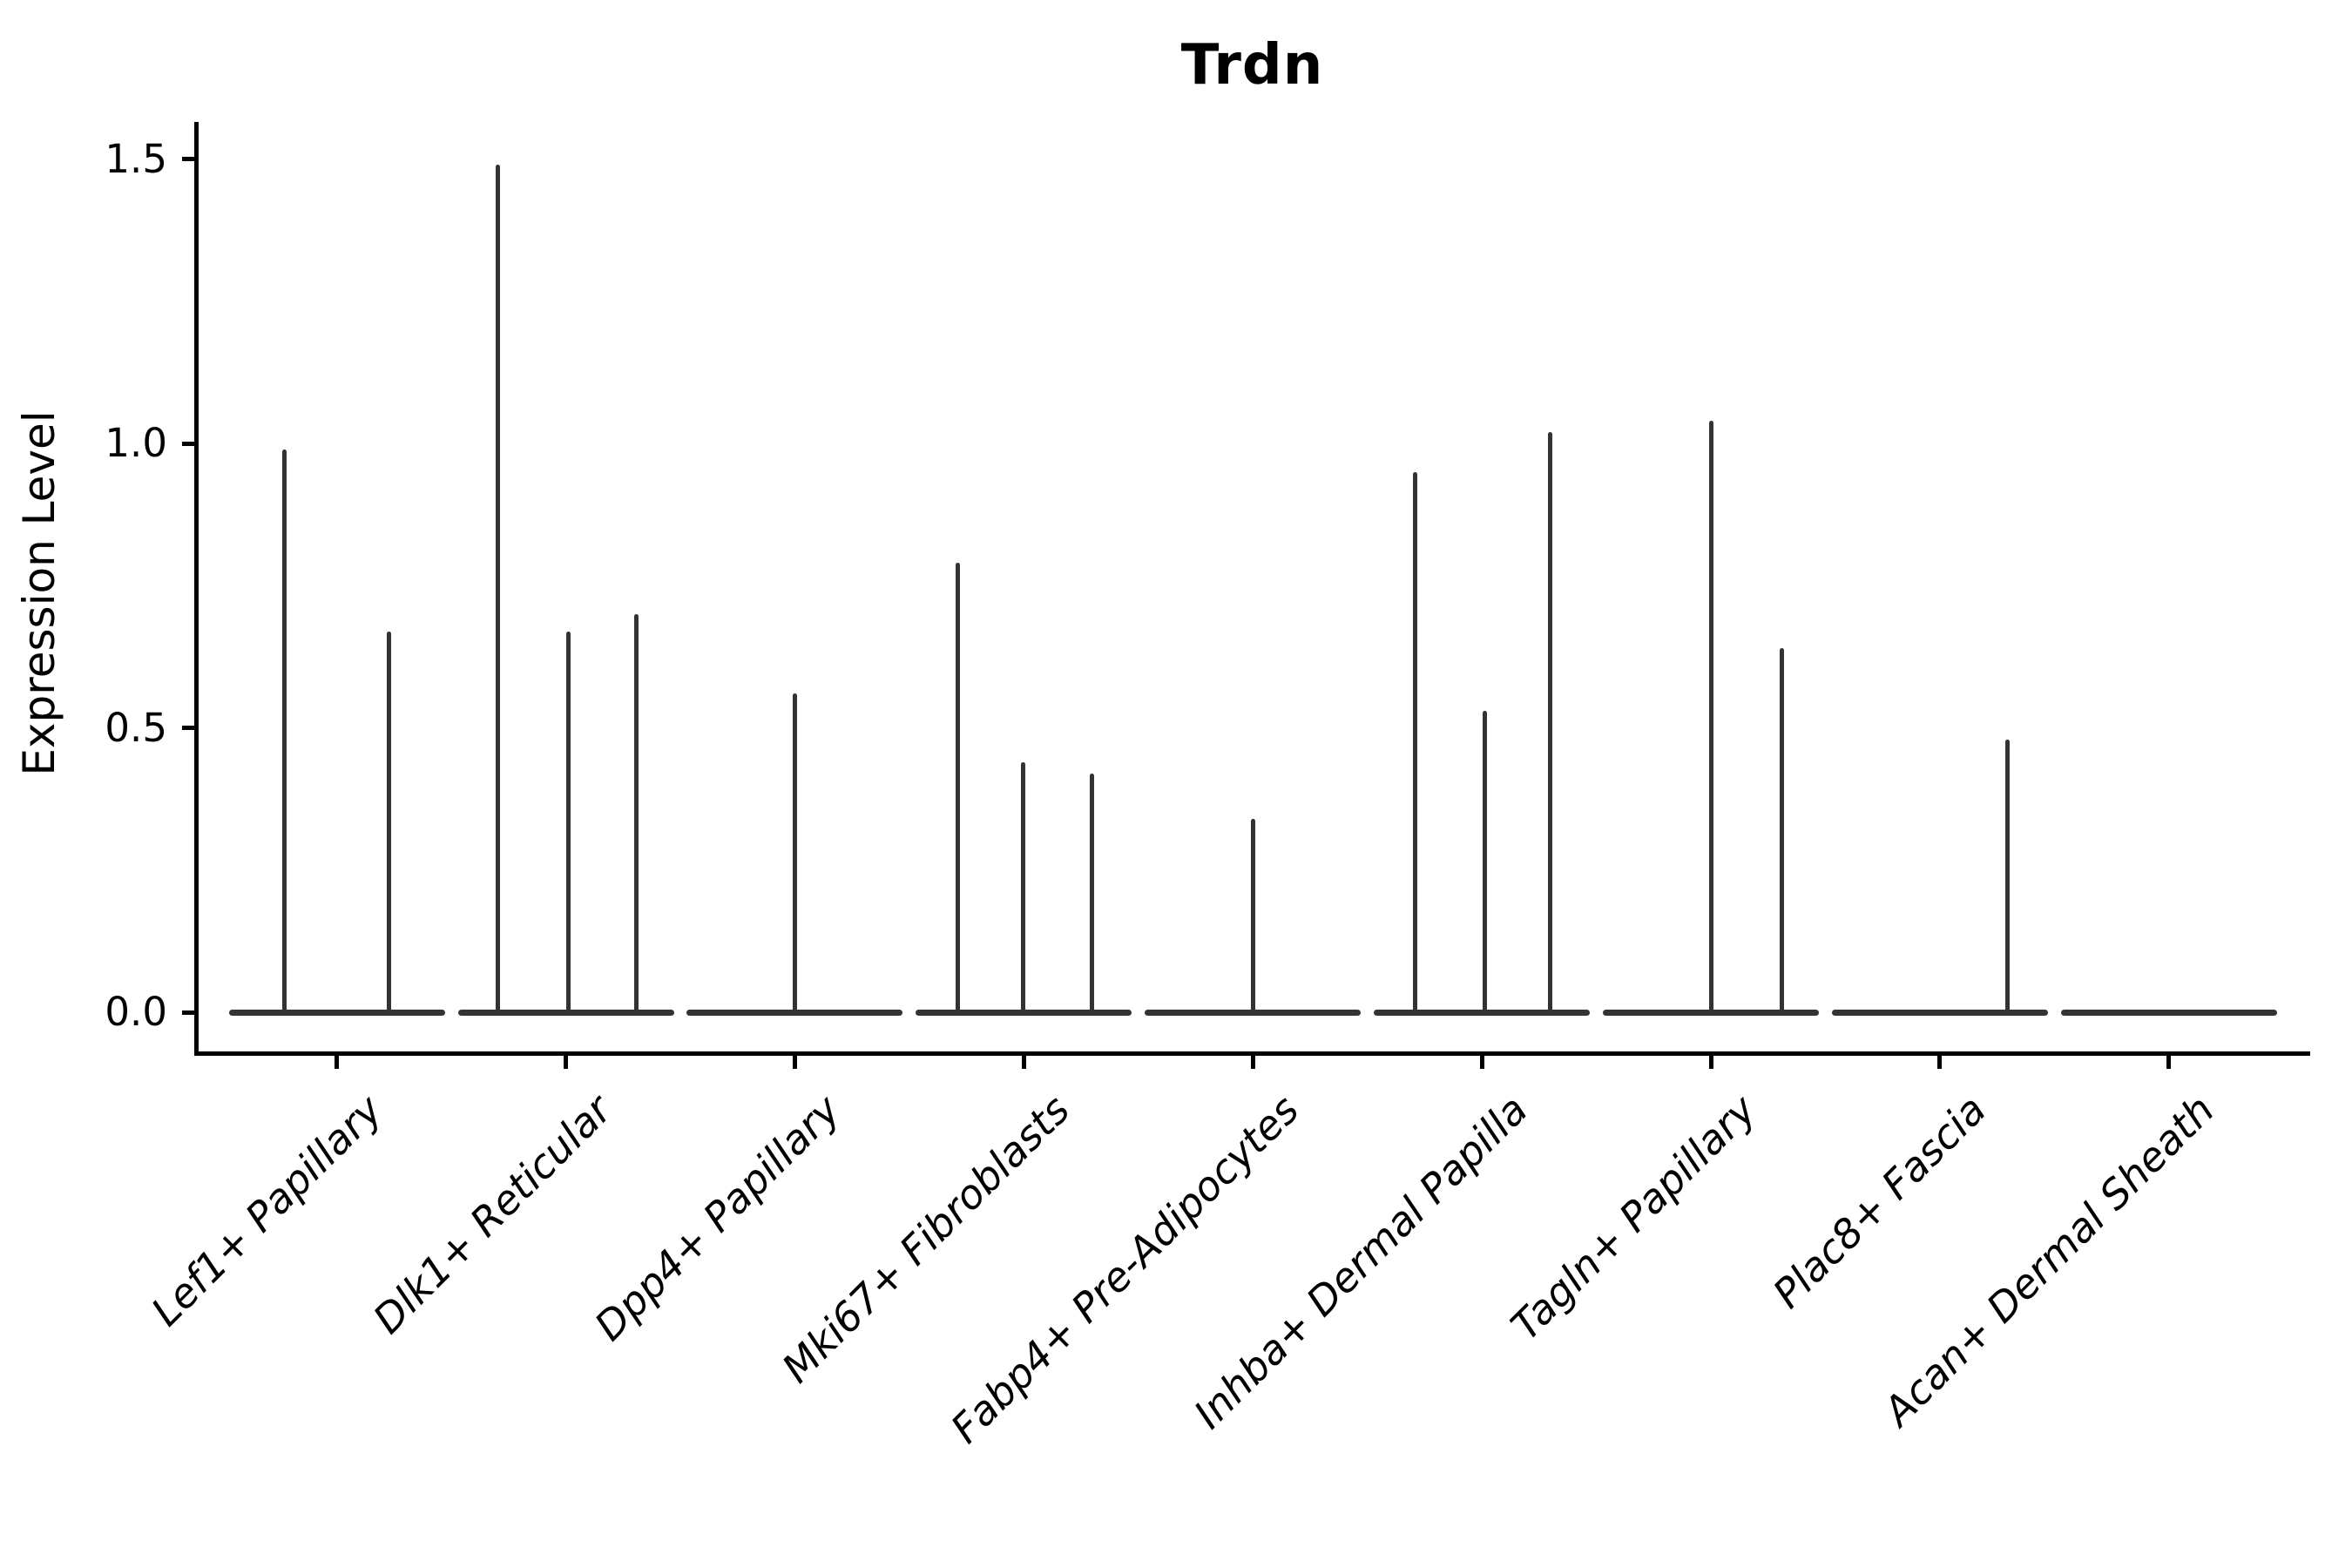 This screenshot has width=2352, height=1568. What do you see at coordinates (196, 589) in the screenshot?
I see `left-spine` at bounding box center [196, 589].